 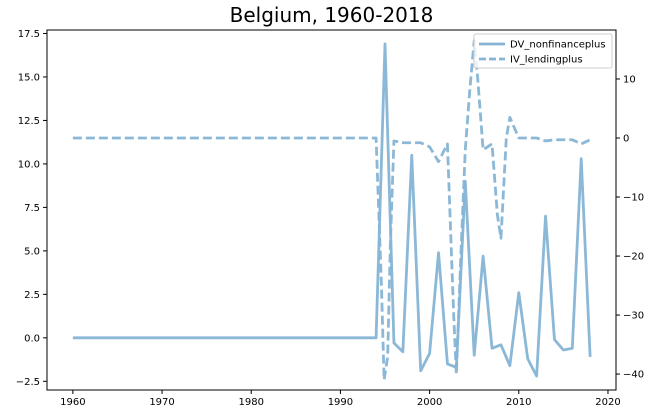 What do you see at coordinates (607, 402) in the screenshot?
I see `x-tick-label: 2020` at bounding box center [607, 402].